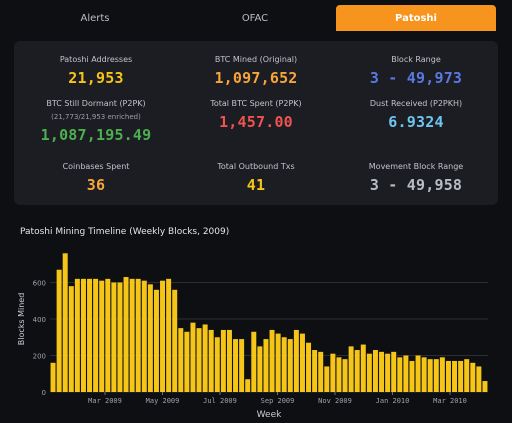 This screenshot has height=423, width=512. What do you see at coordinates (256, 103) in the screenshot?
I see `stat-label: Total BTC Spent (P2PK)` at bounding box center [256, 103].